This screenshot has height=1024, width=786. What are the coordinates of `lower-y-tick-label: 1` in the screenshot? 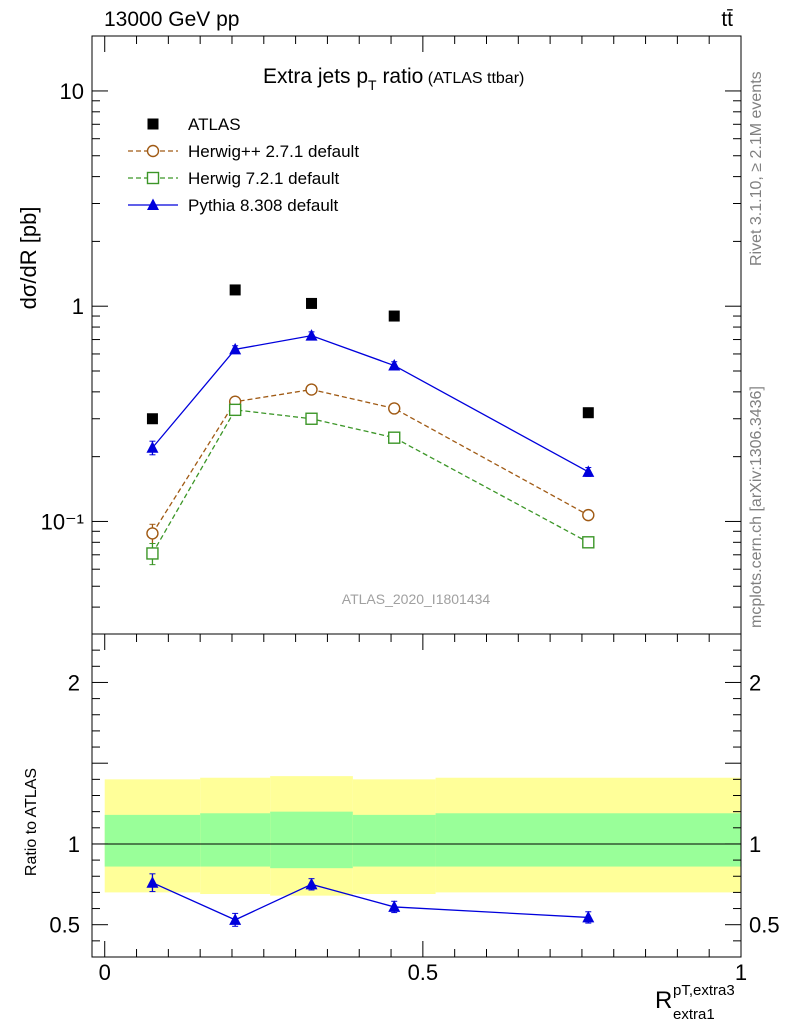 It's located at (74, 844).